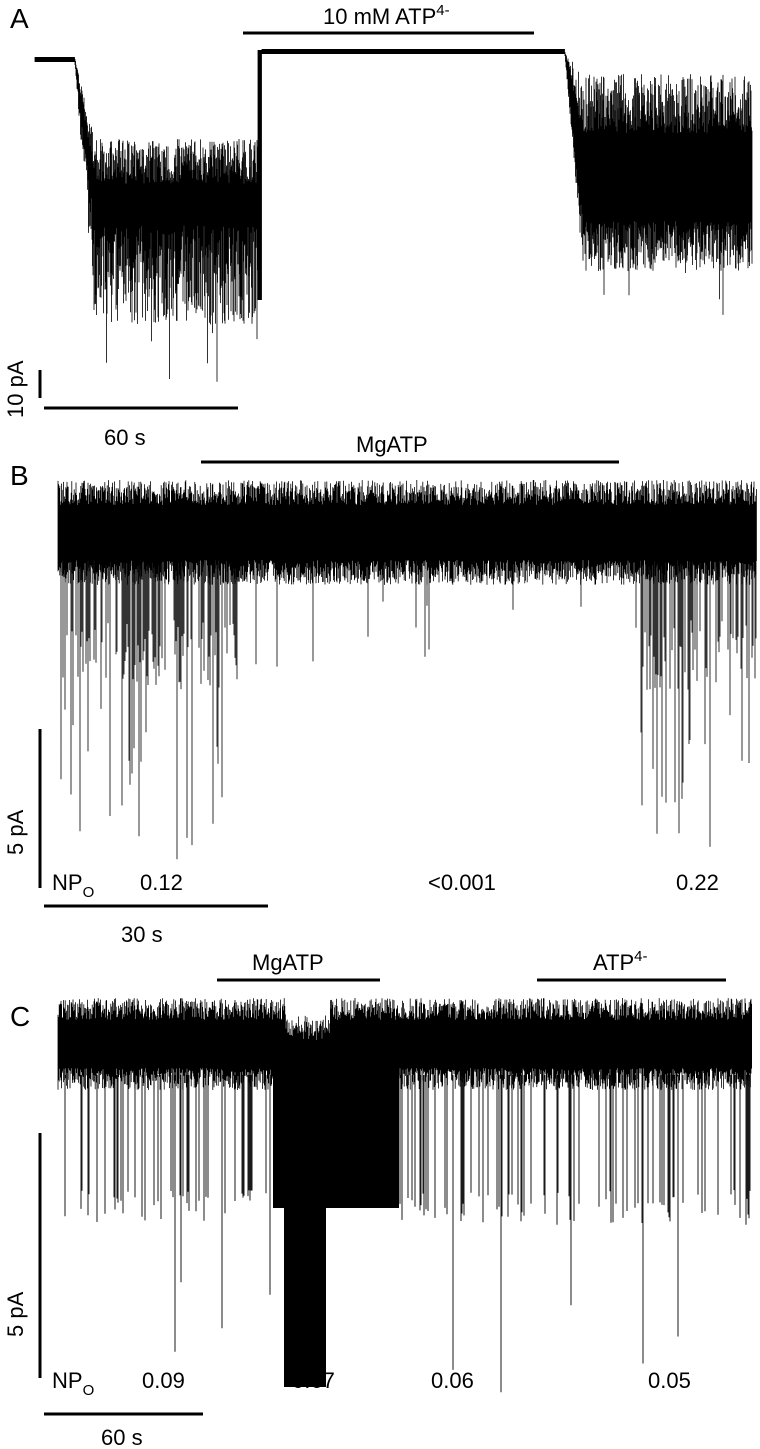  I want to click on panel-c-npo-value-wash: 0.06, so click(452, 1380).